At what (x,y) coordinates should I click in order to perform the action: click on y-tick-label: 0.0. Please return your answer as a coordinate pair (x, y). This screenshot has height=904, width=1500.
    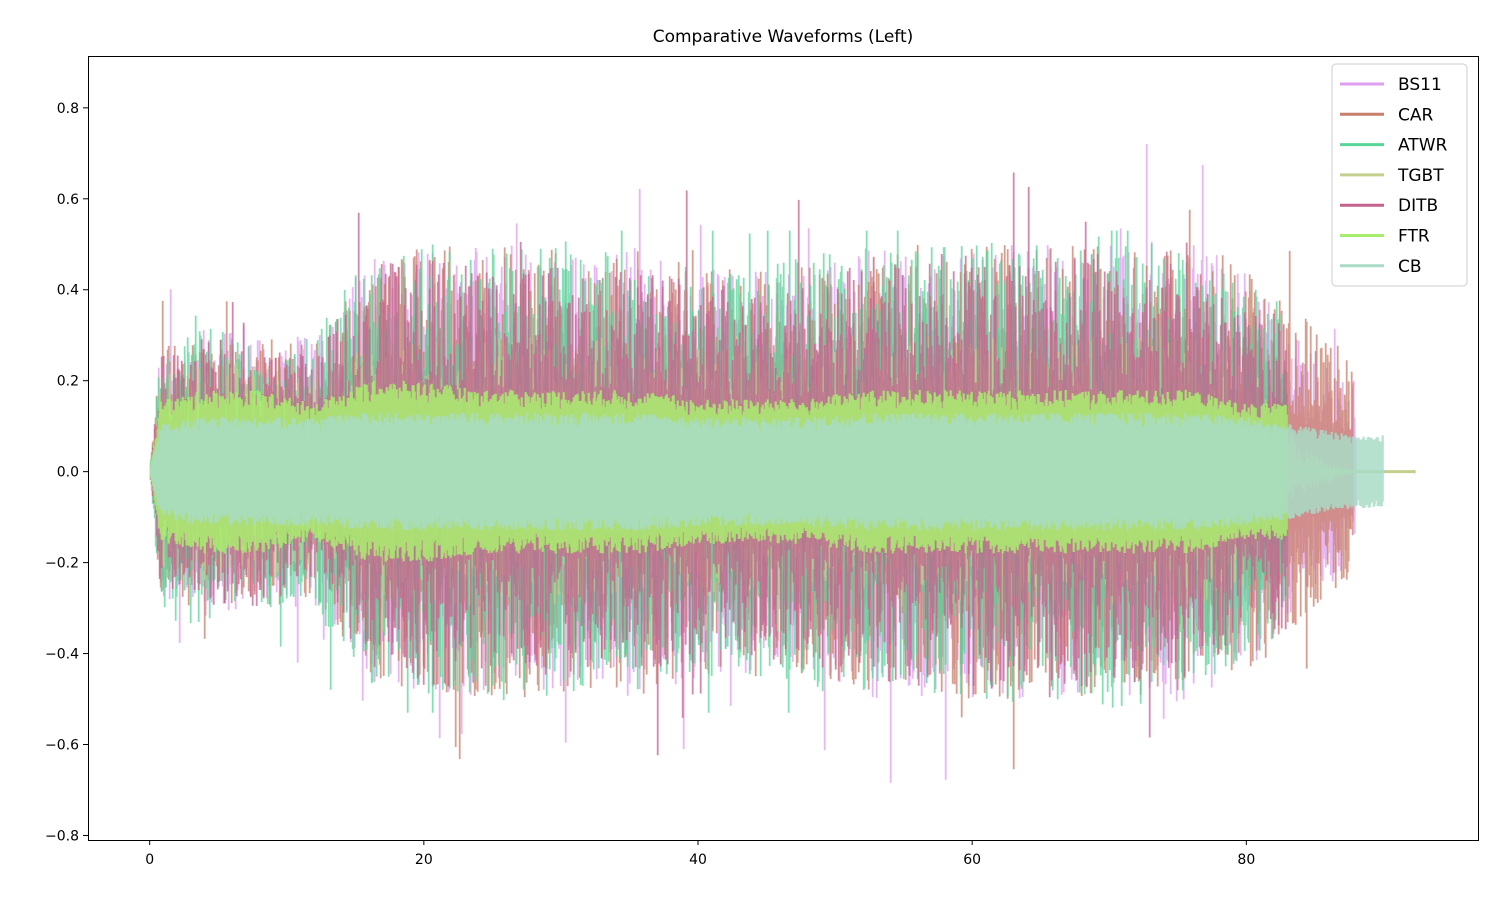
    Looking at the image, I should click on (68, 473).